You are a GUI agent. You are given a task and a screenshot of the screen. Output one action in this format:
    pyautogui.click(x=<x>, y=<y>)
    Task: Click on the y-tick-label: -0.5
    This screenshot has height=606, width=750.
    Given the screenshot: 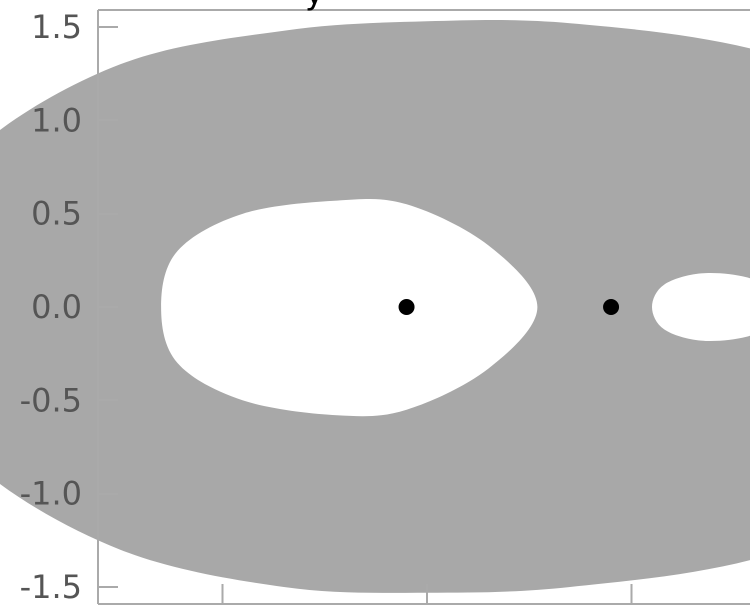 What is the action you would take?
    pyautogui.click(x=51, y=400)
    